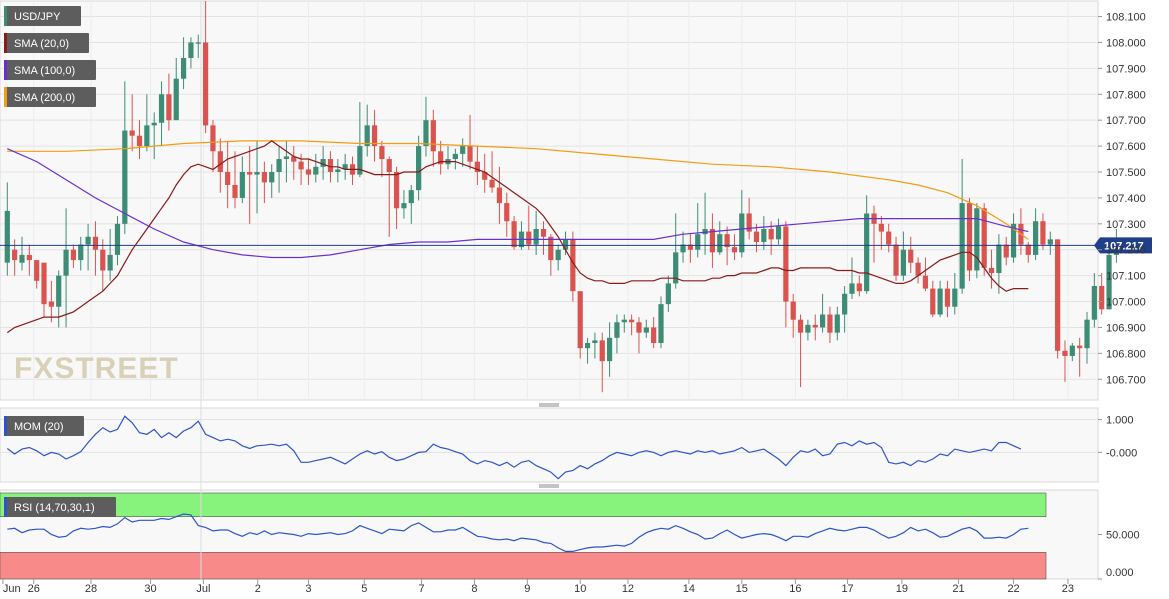 The height and width of the screenshot is (599, 1169). I want to click on y-tick-label: 107.400, so click(1126, 199).